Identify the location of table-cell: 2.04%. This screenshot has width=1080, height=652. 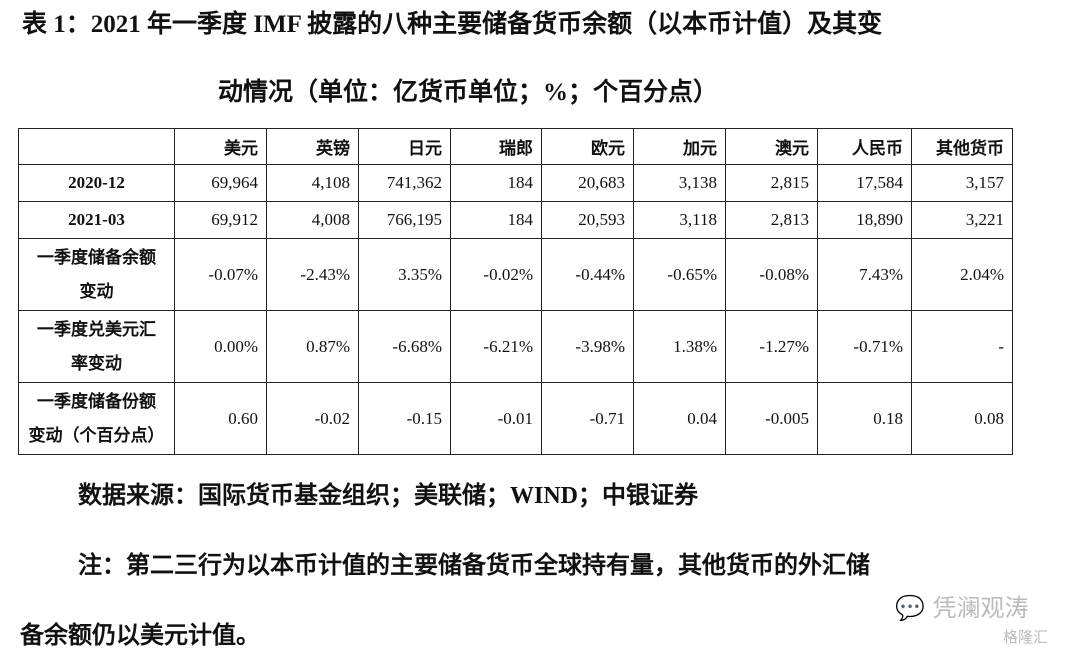
(962, 274).